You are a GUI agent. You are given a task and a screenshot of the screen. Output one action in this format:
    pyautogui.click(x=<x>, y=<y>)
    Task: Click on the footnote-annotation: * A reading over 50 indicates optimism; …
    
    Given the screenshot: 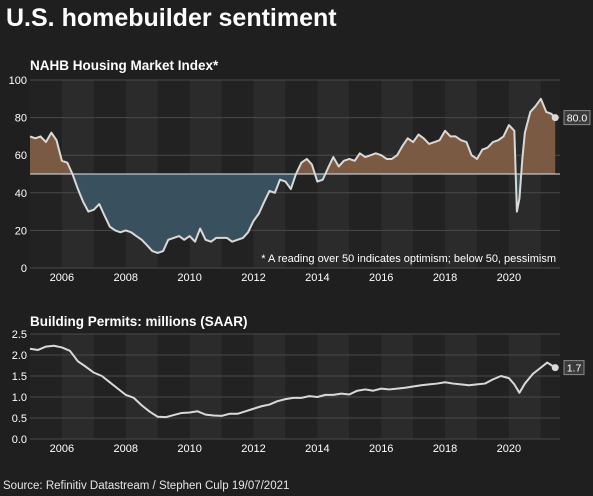 What is the action you would take?
    pyautogui.click(x=408, y=259)
    